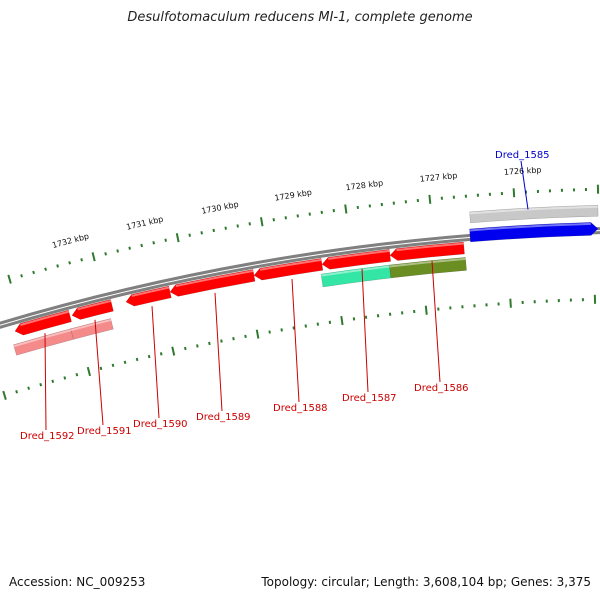 Image resolution: width=600 pixels, height=600 pixels. I want to click on gene-dred_1586-arrow-shine, so click(430, 247).